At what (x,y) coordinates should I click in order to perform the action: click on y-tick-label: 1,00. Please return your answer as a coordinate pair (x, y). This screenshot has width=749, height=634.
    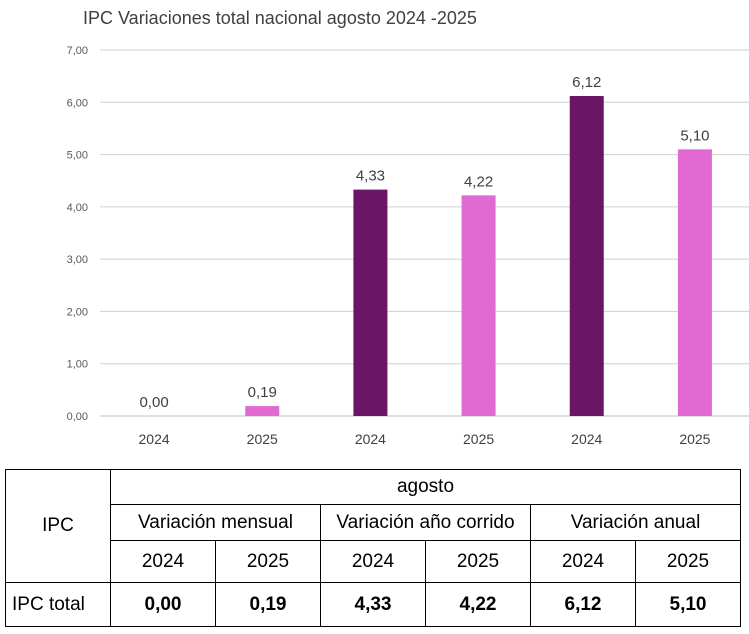
    Looking at the image, I should click on (77, 365).